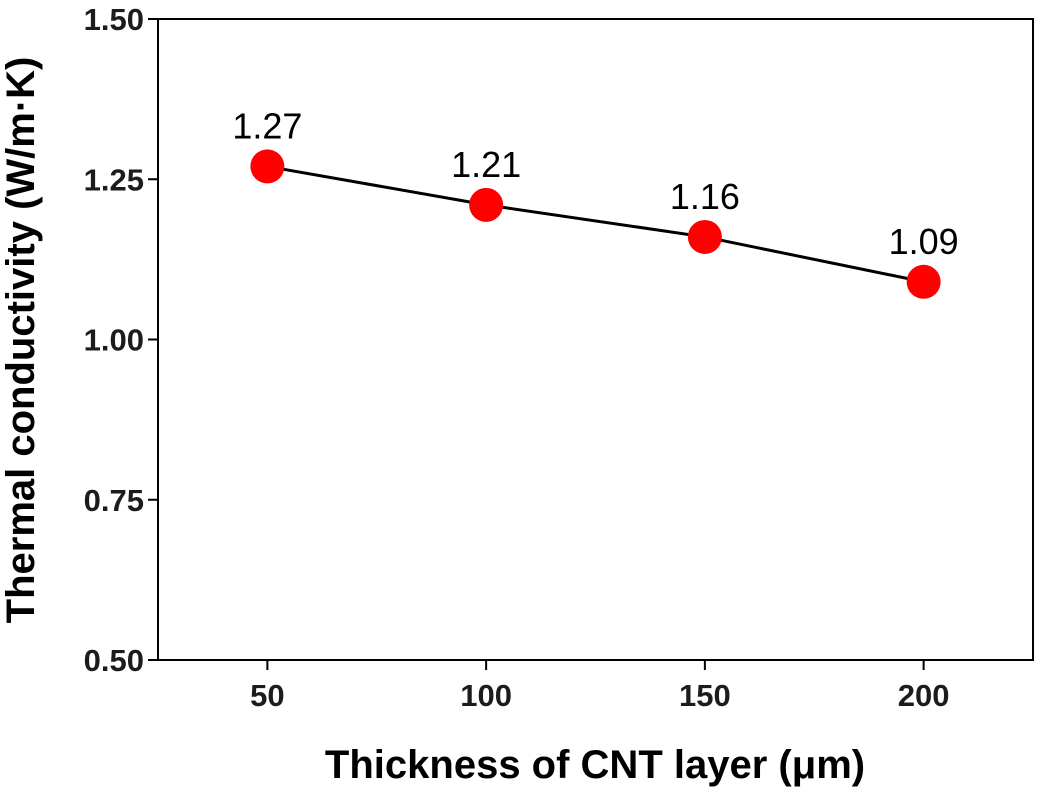 The width and height of the screenshot is (1039, 788). Describe the element at coordinates (267, 125) in the screenshot. I see `data-label: 1.27` at that location.